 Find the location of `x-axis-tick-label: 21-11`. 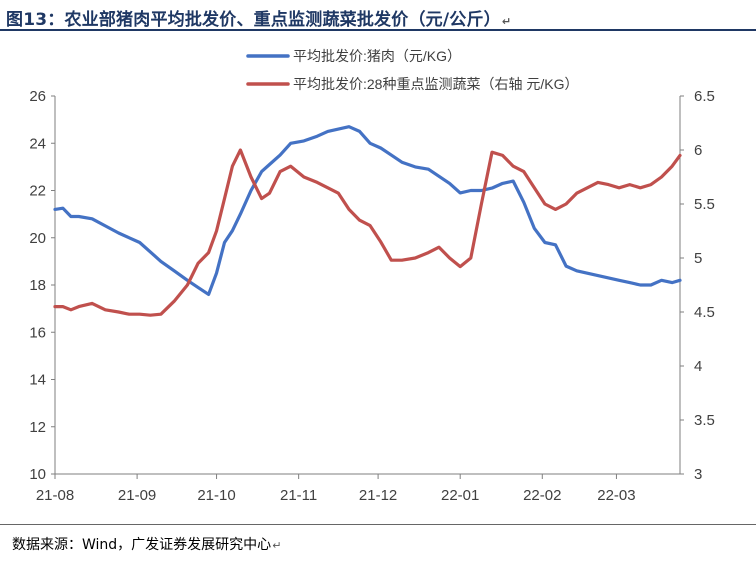

x-axis-tick-label: 21-11 is located at coordinates (298, 495).